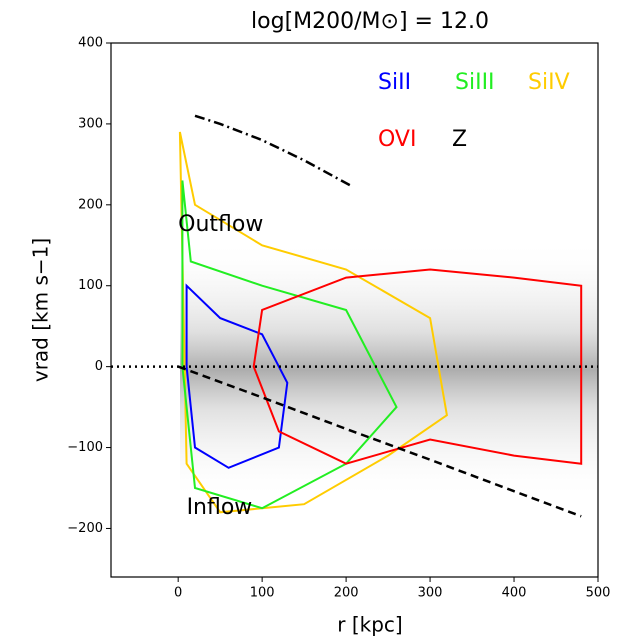 The height and width of the screenshot is (644, 622). Describe the element at coordinates (475, 82) in the screenshot. I see `legend-entry: SiIII` at that location.